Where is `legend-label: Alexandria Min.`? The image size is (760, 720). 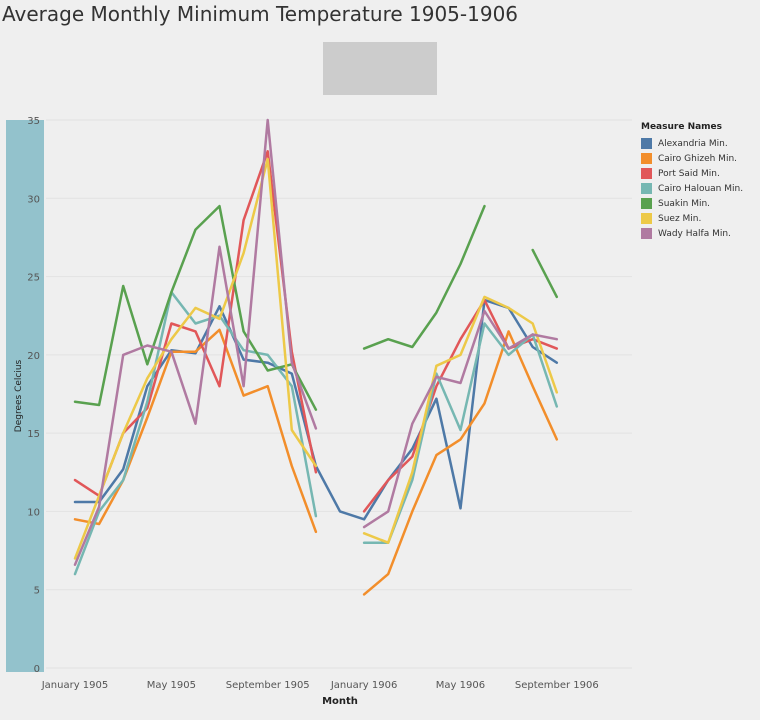
legend-label: Alexandria Min. is located at coordinates (693, 143).